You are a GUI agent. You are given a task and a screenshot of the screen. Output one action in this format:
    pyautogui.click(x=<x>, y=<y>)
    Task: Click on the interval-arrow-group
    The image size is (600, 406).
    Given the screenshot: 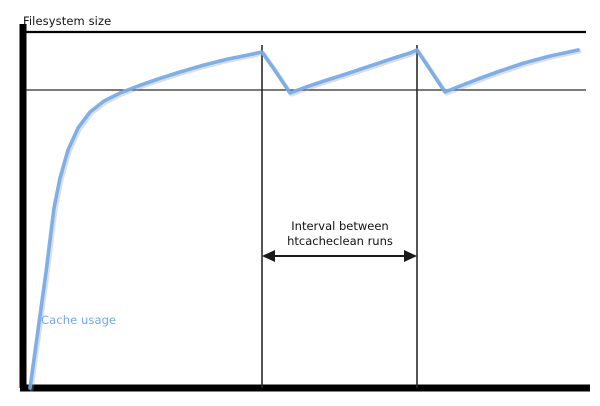 What is the action you would take?
    pyautogui.click(x=339, y=256)
    